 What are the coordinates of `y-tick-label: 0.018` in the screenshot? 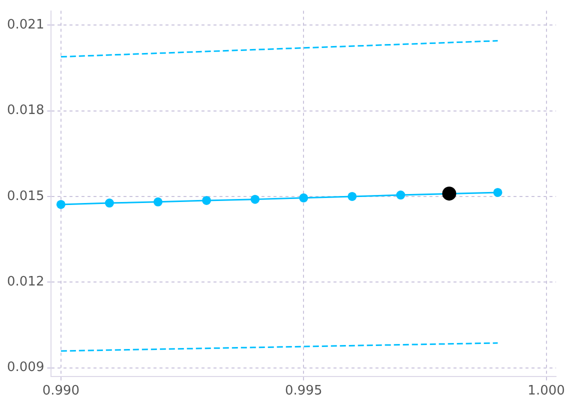 It's located at (25, 110).